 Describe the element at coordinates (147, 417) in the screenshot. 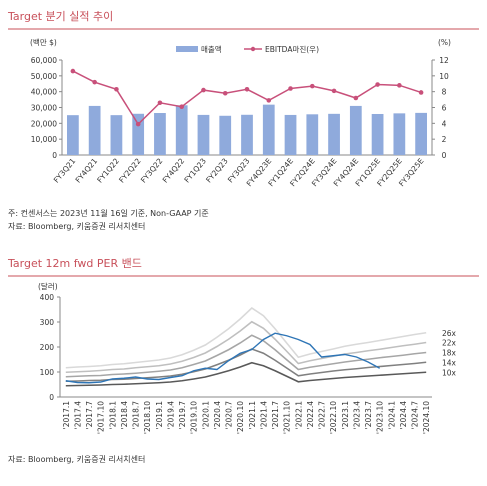

I see `x-tick-label: '2018.10` at that location.